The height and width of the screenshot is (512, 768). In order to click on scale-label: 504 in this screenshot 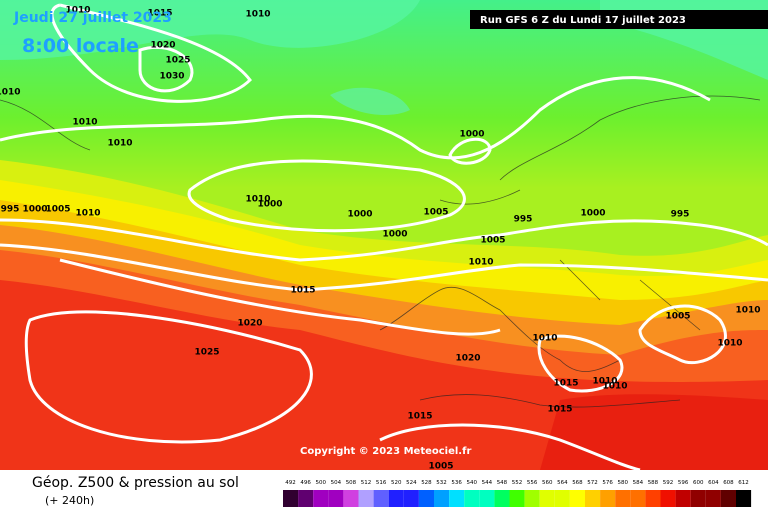, I will do `click(336, 483)`.